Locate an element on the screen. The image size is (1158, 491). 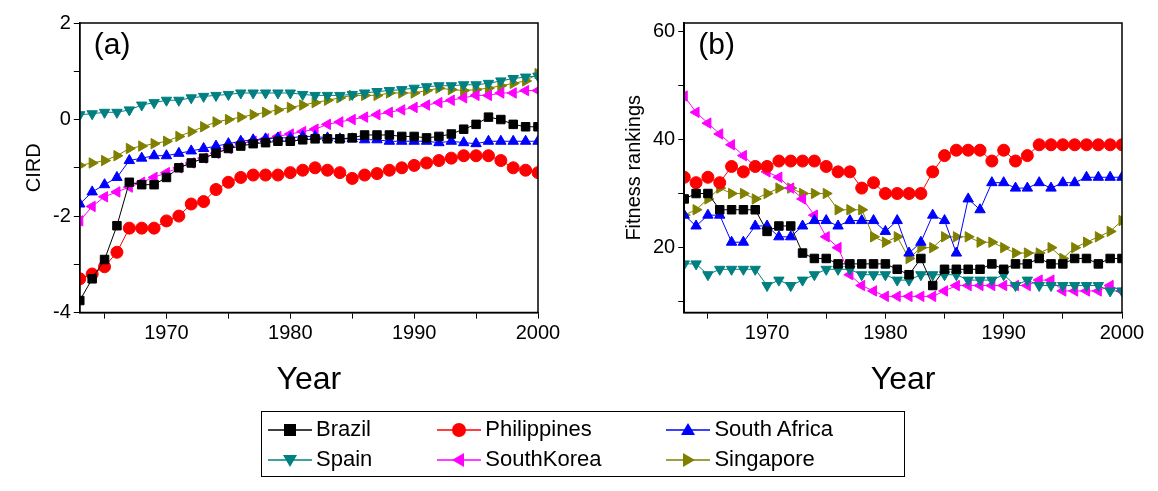
legend-label: South Africa is located at coordinates (774, 428).